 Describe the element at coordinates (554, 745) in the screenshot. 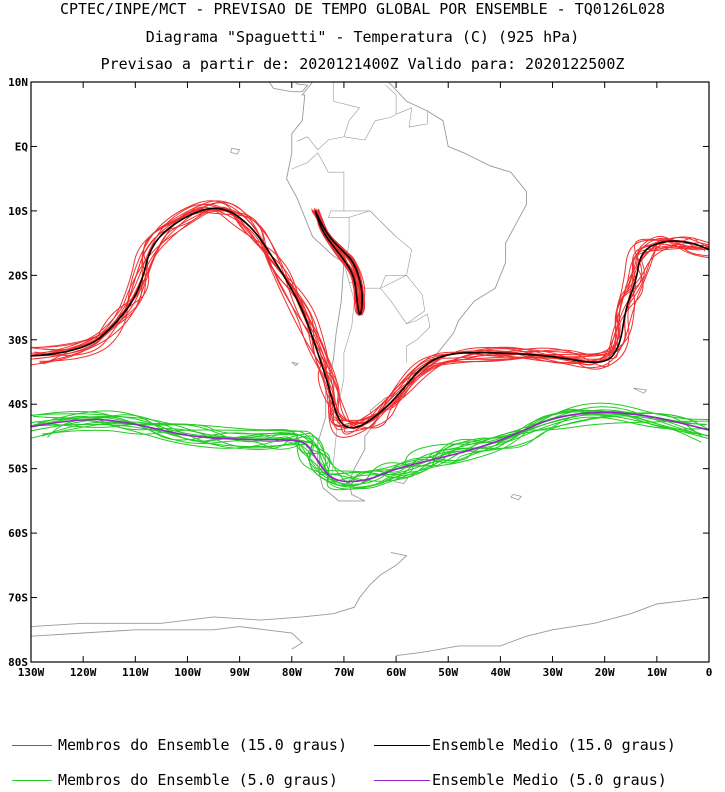

I see `legend-label-mean15: Ensemble Medio (15.0 graus)` at that location.